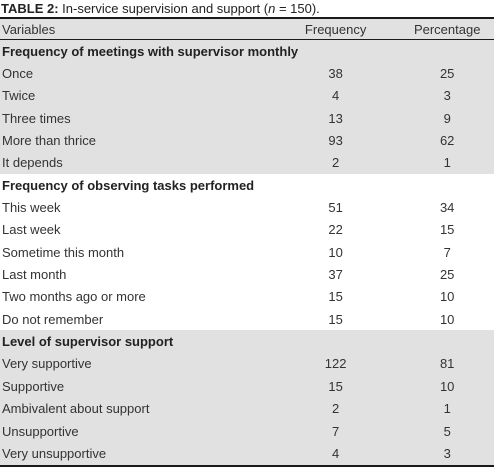 This screenshot has height=468, width=496. Describe the element at coordinates (53, 319) in the screenshot. I see `row-label: Do not remember` at that location.